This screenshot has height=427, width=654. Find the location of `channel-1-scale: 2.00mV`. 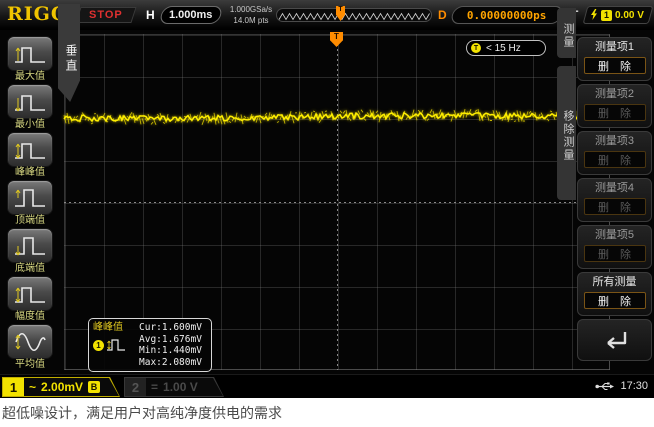

channel-1-scale: 2.00mV is located at coordinates (62, 387).